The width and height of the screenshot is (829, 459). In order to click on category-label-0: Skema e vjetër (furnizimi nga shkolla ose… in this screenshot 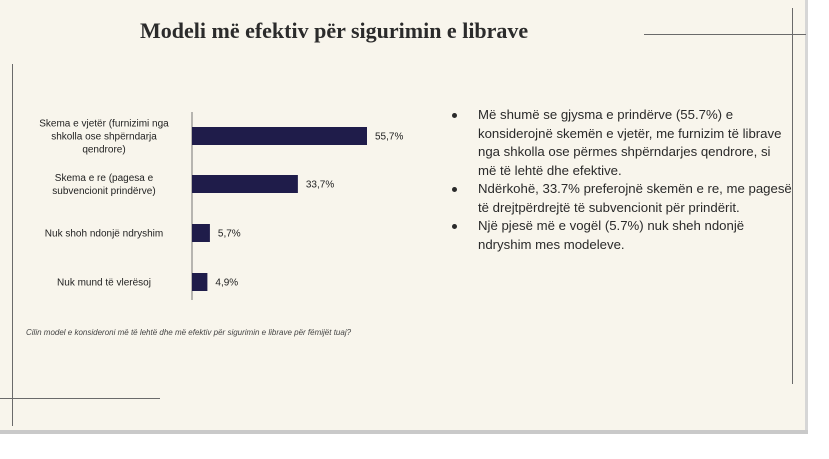, I will do `click(104, 137)`.